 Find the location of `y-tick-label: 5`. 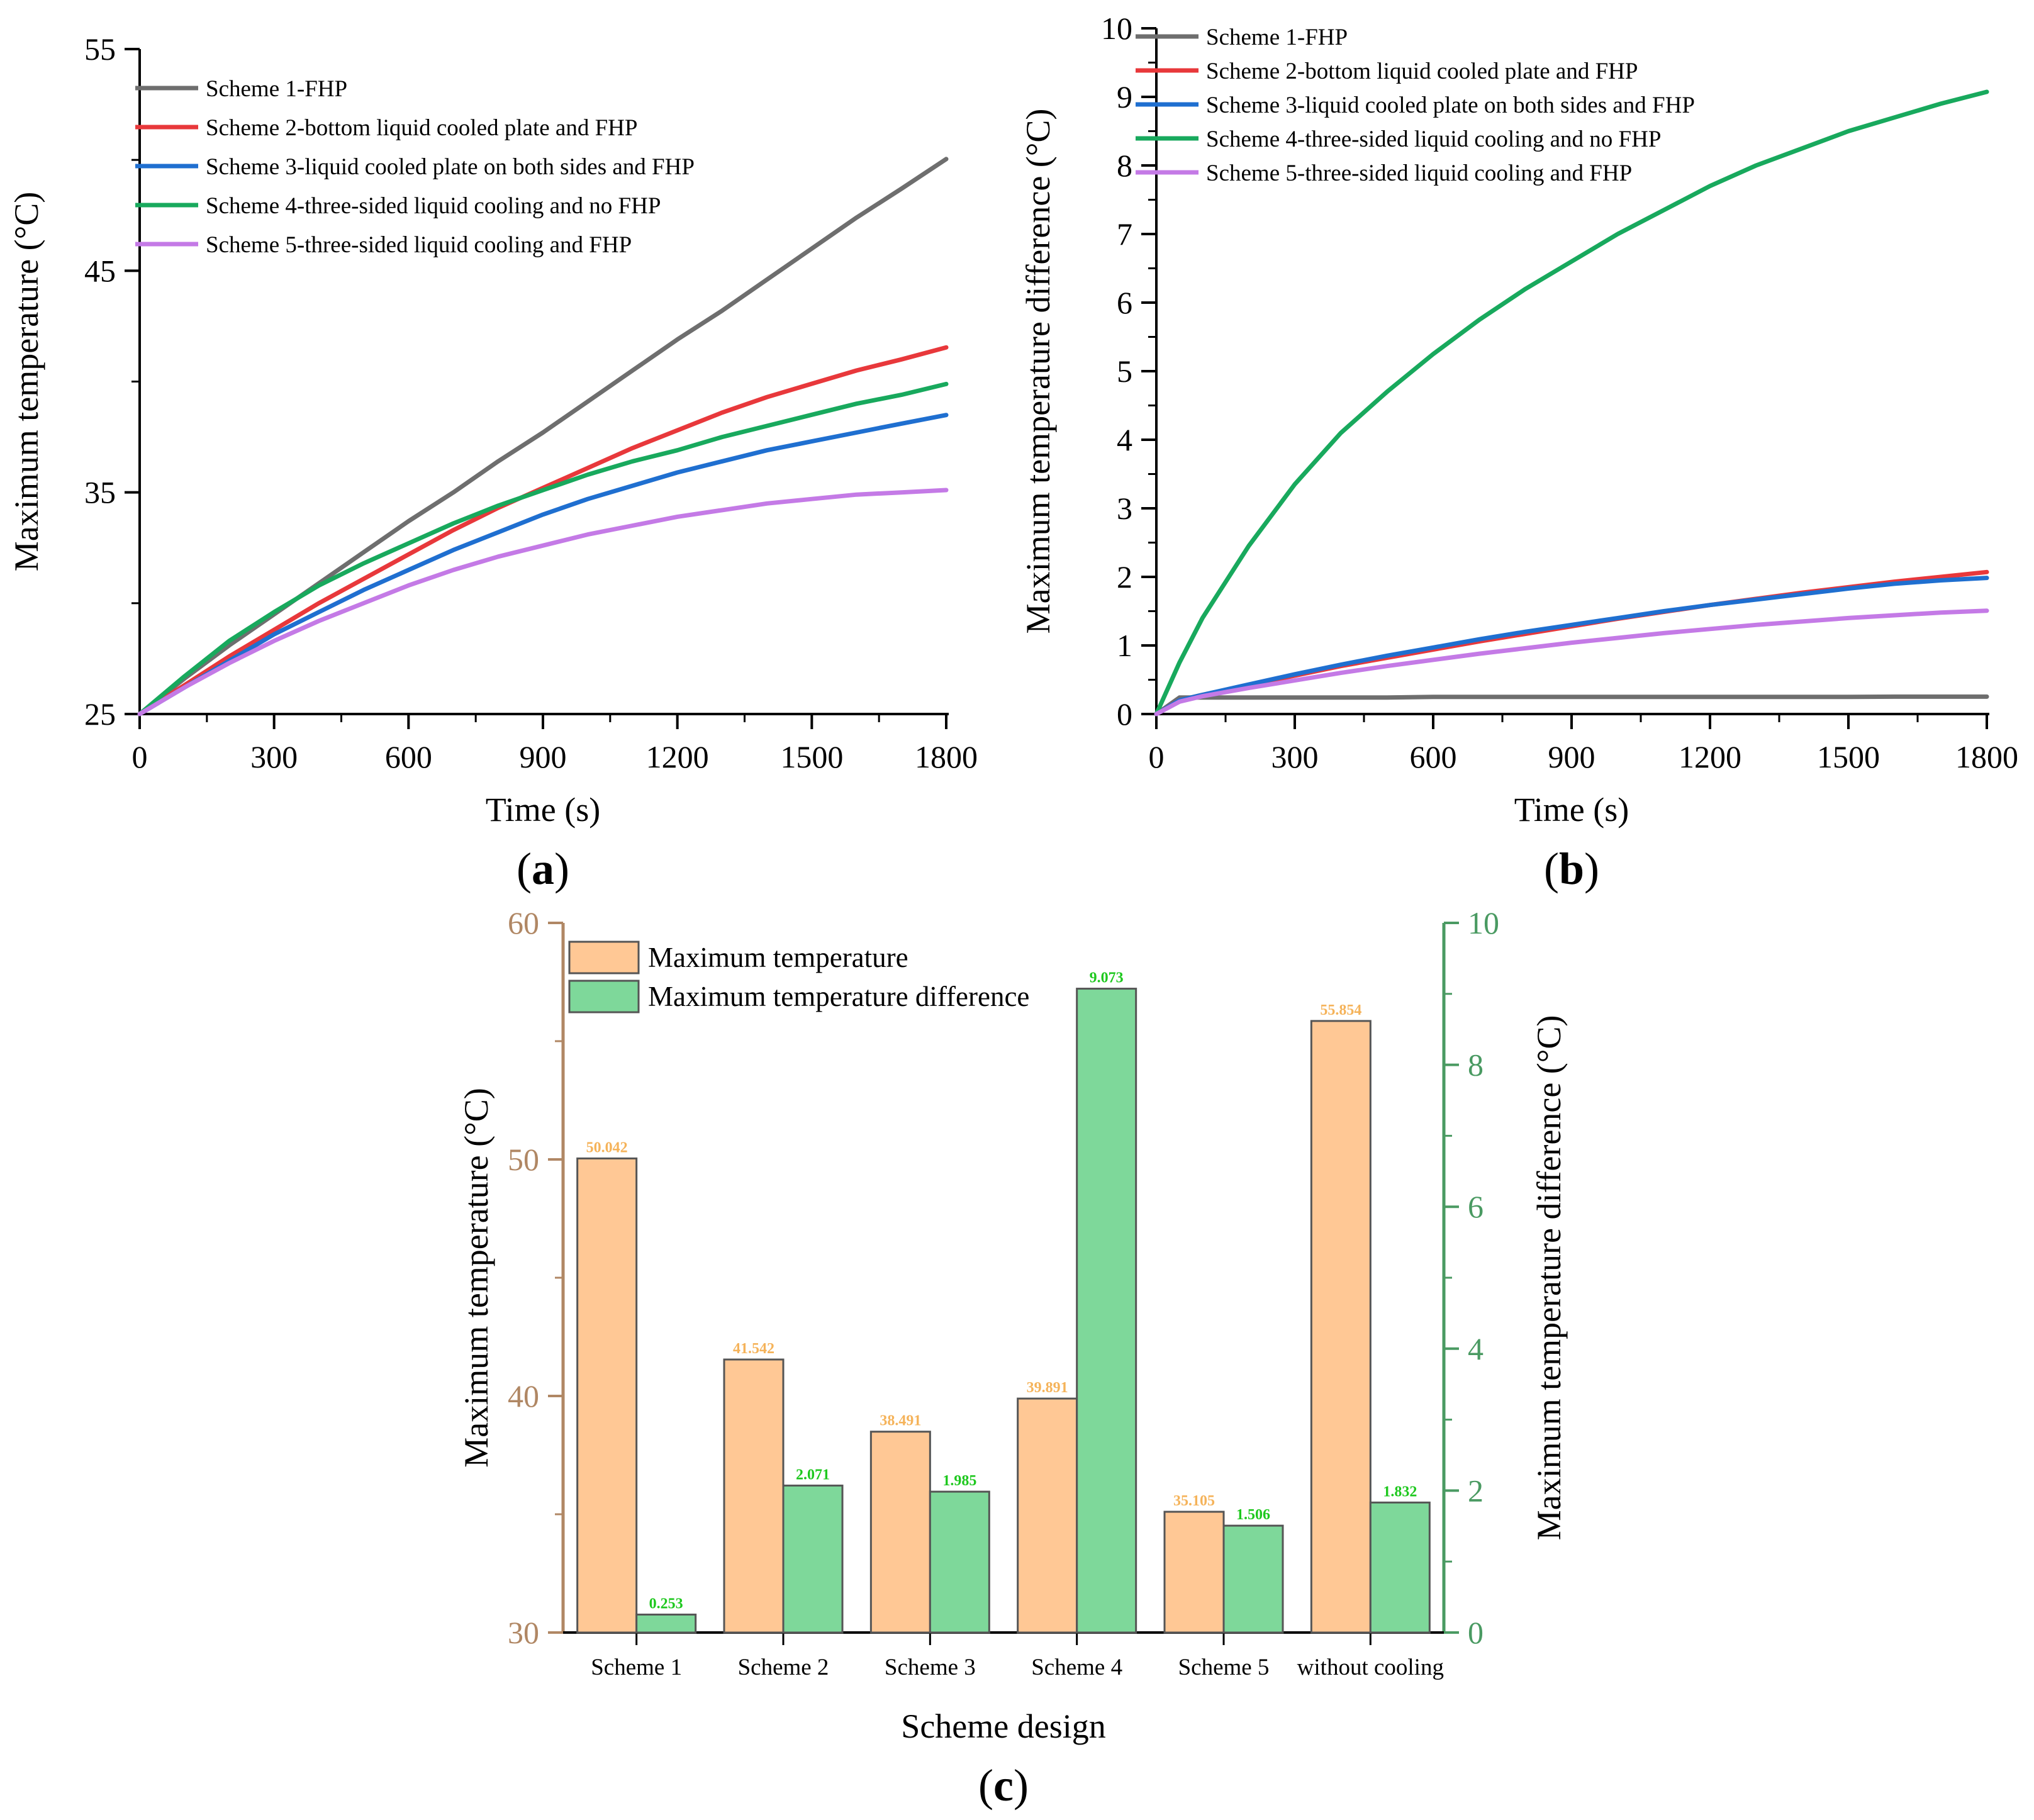

y-tick-label: 5 is located at coordinates (1124, 371).